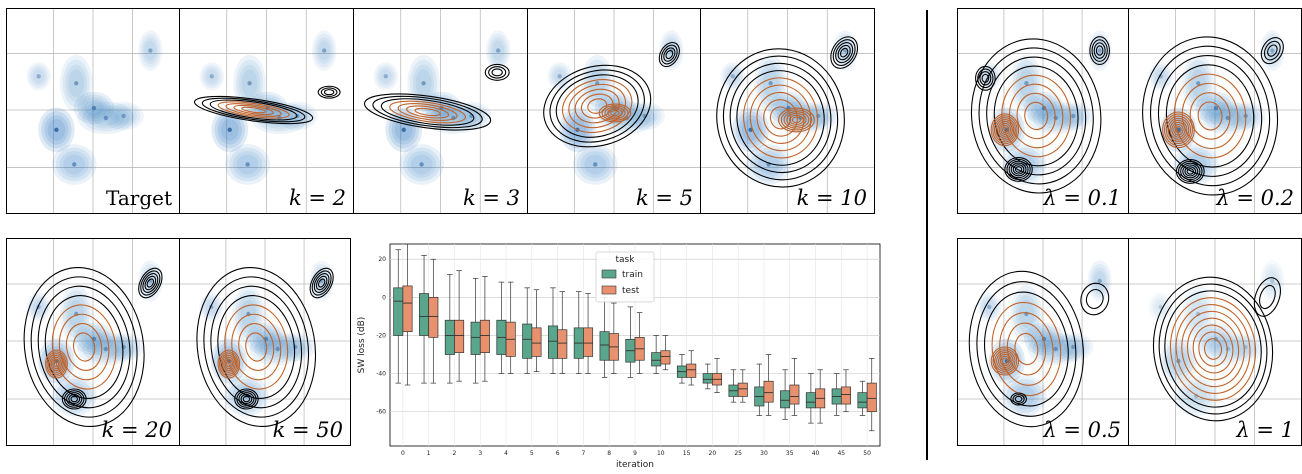 The height and width of the screenshot is (474, 1302). What do you see at coordinates (381, 335) in the screenshot?
I see `y-tick-label: -20` at bounding box center [381, 335].